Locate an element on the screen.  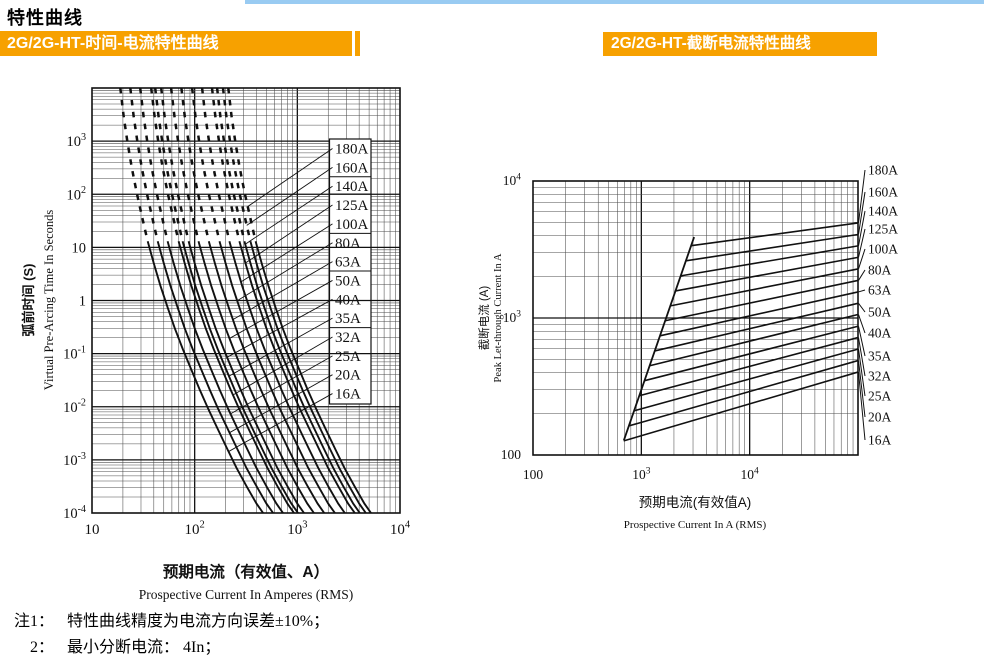
curve-32A-upper is located at coordinates (164, 164).